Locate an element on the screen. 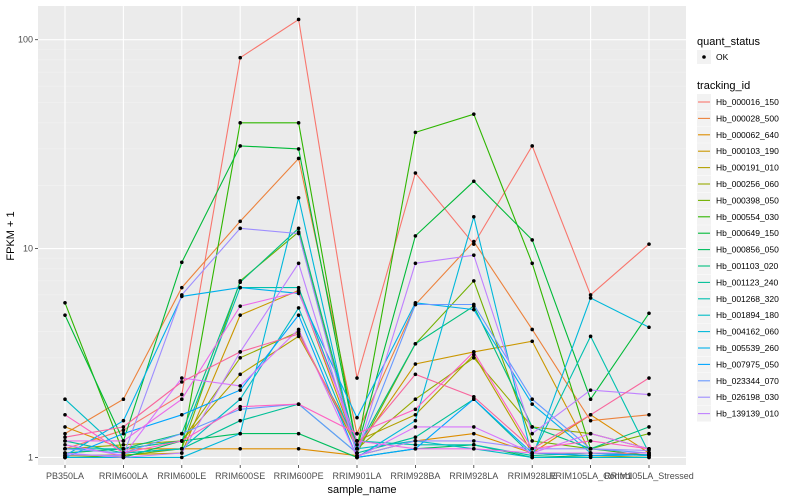 This screenshot has width=800, height=500. legend-series-label: Hb_000103_190 is located at coordinates (747, 151).